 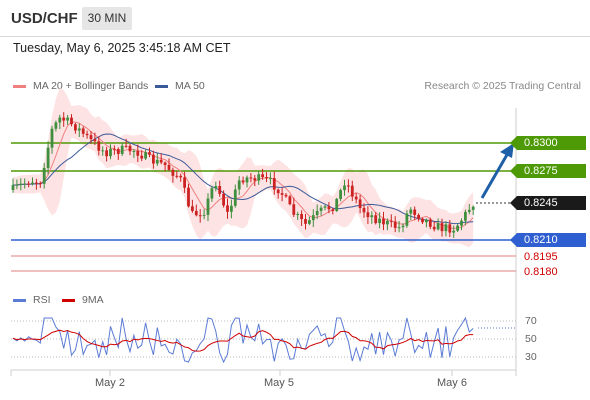 I want to click on rsi-tick-70: 70, so click(x=531, y=321).